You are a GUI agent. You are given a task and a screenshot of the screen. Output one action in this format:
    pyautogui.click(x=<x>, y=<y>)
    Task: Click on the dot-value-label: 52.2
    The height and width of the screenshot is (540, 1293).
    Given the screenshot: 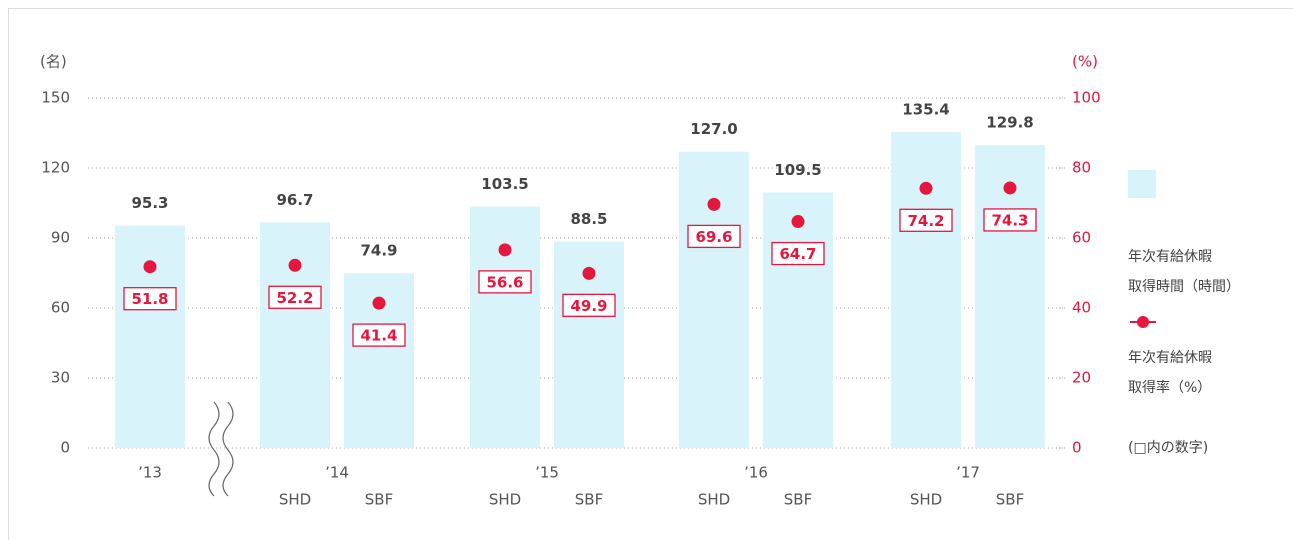 What is the action you would take?
    pyautogui.click(x=294, y=298)
    